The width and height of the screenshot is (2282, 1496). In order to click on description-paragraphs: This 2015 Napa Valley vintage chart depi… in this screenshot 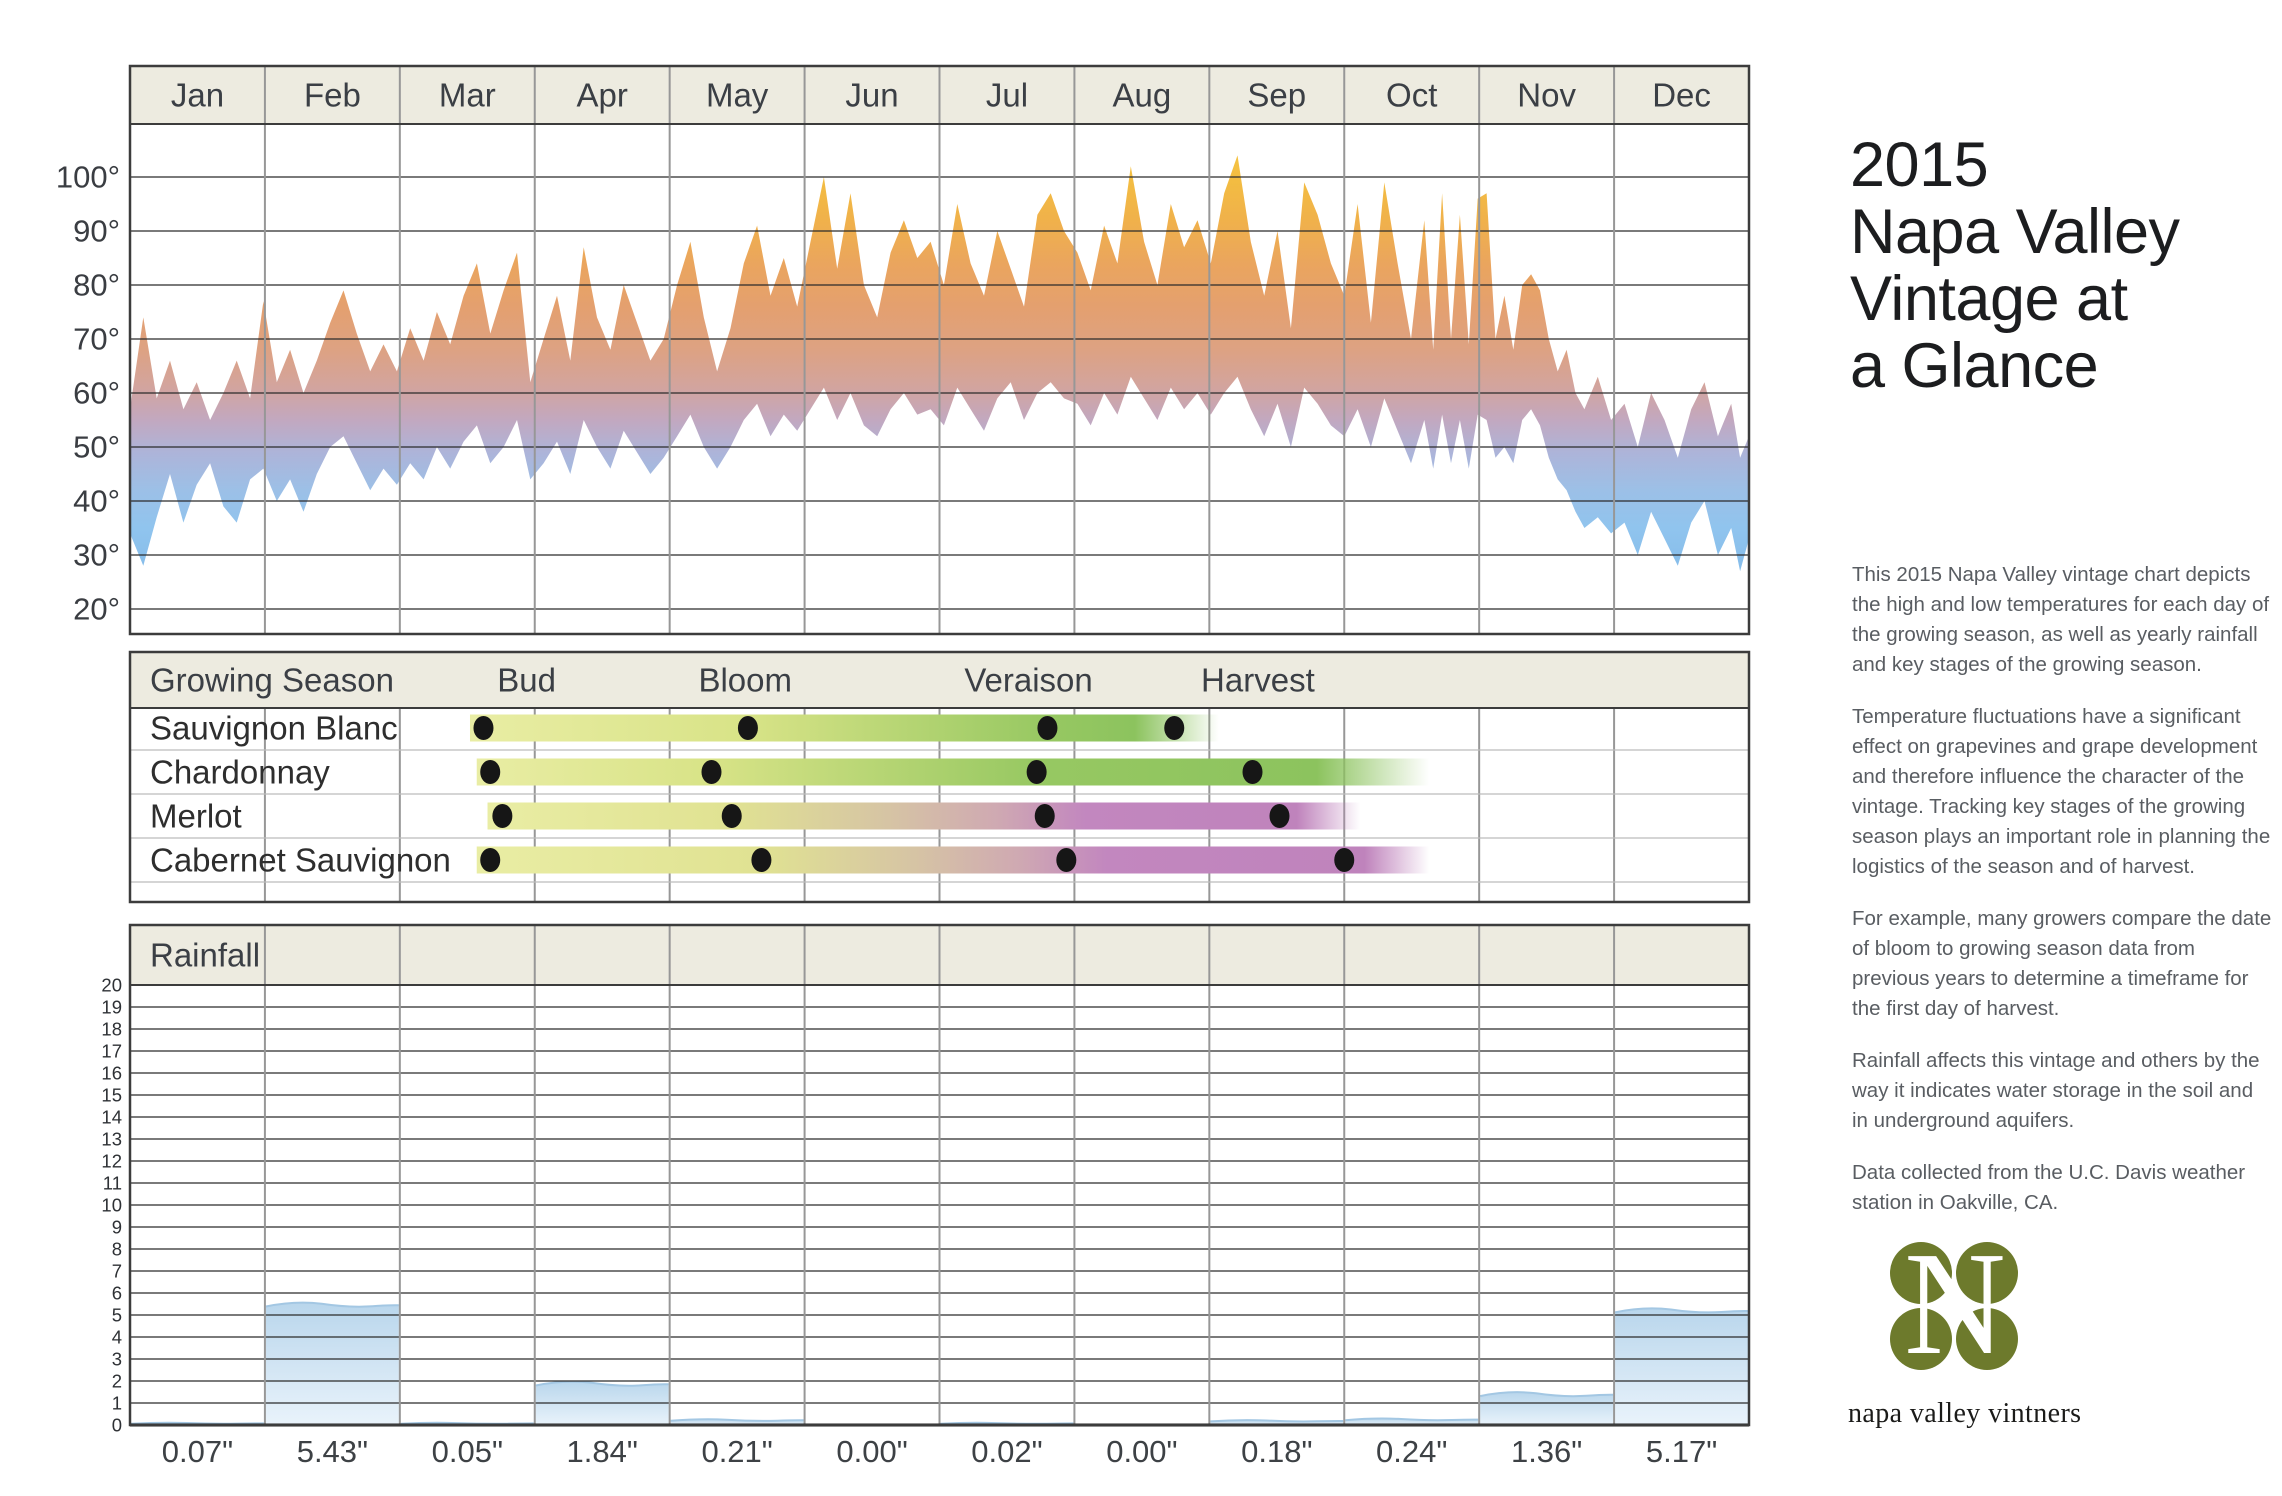, I will do `click(2062, 900)`.